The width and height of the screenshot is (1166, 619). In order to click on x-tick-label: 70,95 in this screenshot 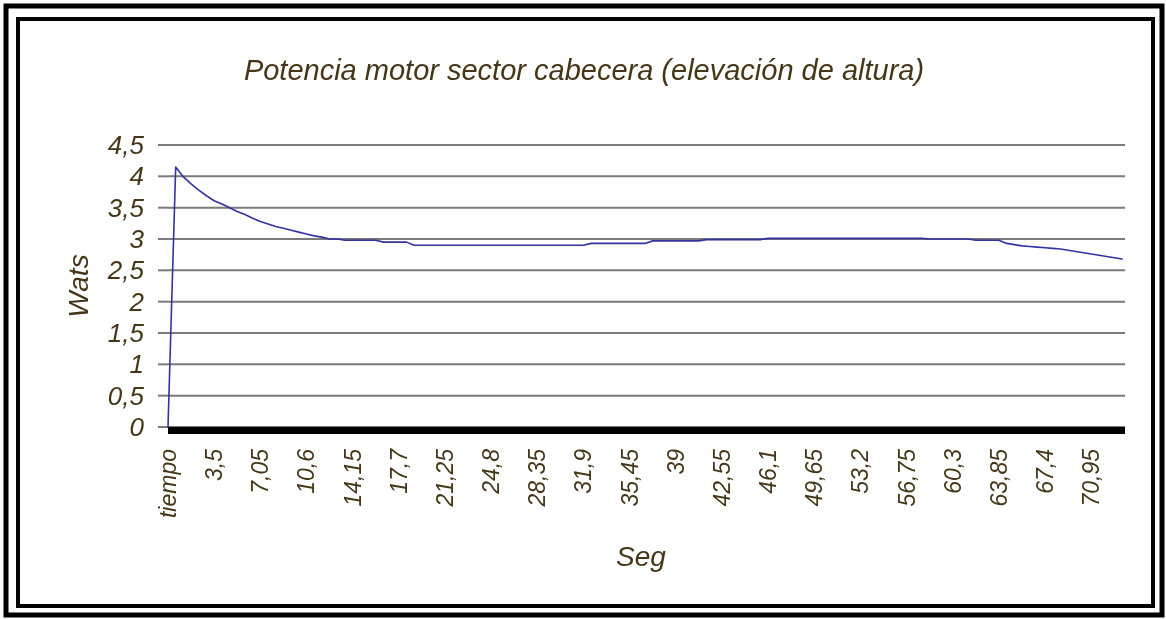, I will do `click(1091, 477)`.